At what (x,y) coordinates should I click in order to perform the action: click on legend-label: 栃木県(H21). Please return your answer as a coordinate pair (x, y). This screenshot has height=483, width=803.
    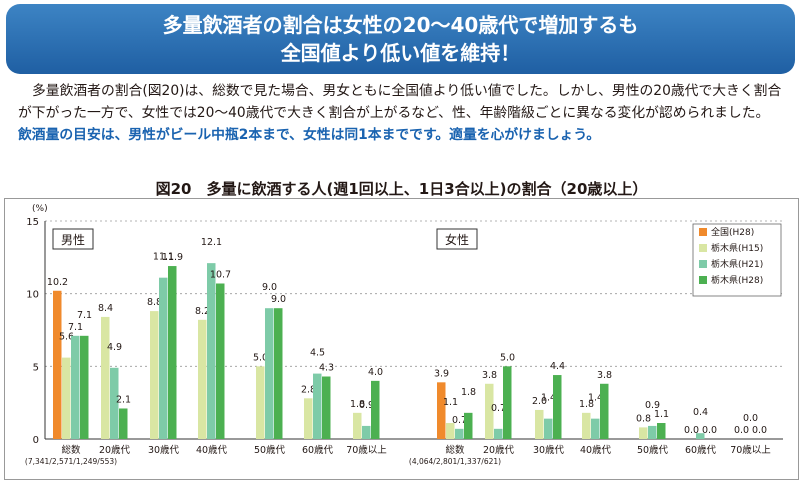
    Looking at the image, I should click on (737, 264).